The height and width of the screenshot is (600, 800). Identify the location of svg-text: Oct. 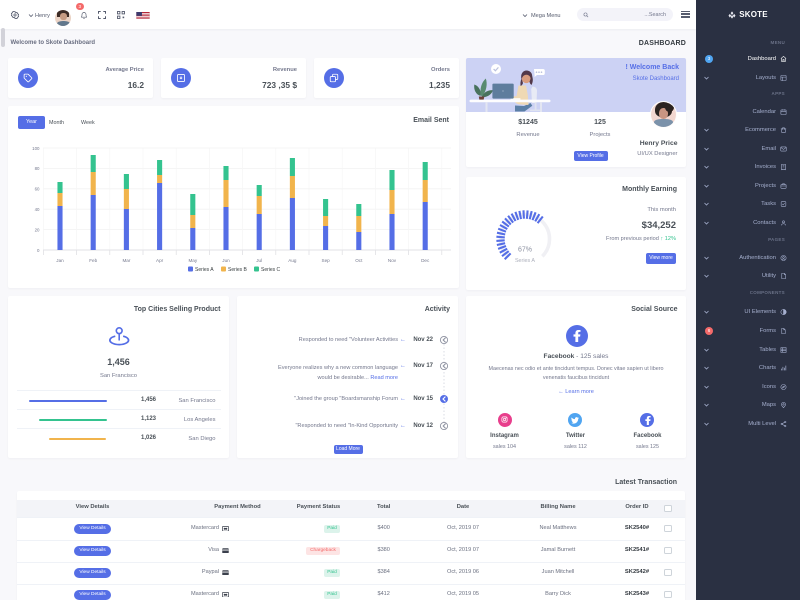
(359, 260).